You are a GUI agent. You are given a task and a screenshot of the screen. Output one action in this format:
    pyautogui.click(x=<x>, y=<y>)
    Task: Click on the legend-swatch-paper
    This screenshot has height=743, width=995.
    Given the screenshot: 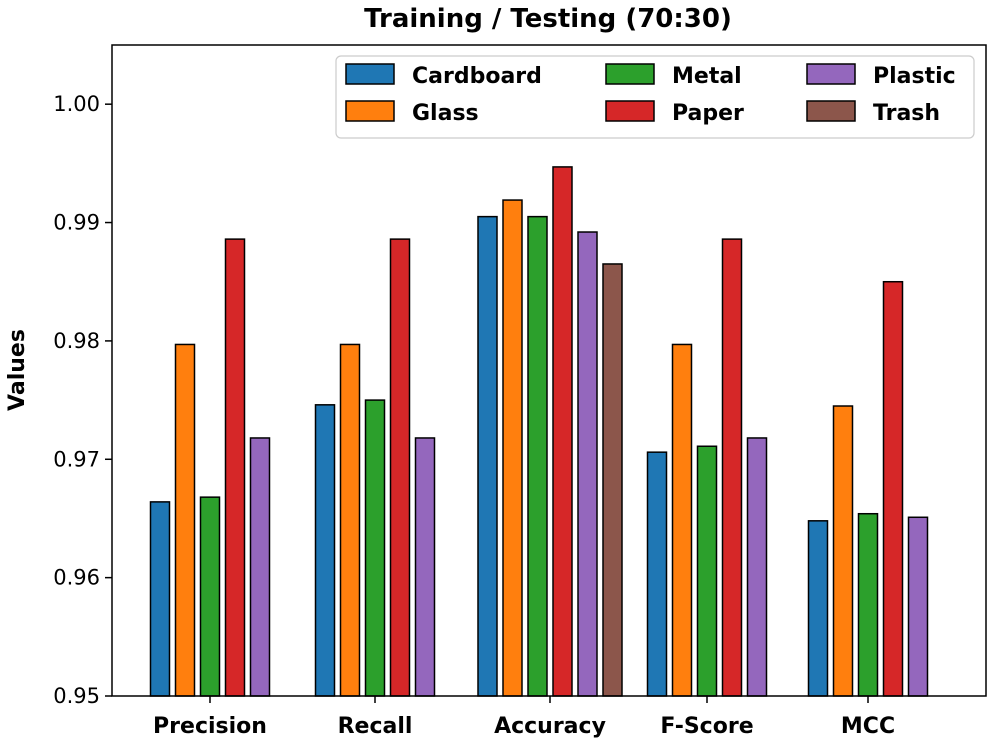 What is the action you would take?
    pyautogui.click(x=630, y=111)
    